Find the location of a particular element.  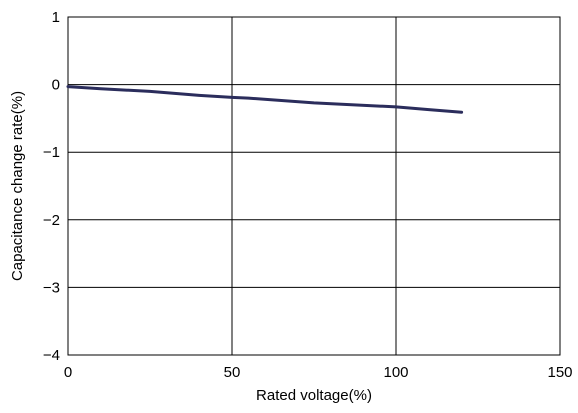

y-tick-label: −2 is located at coordinates (51, 220).